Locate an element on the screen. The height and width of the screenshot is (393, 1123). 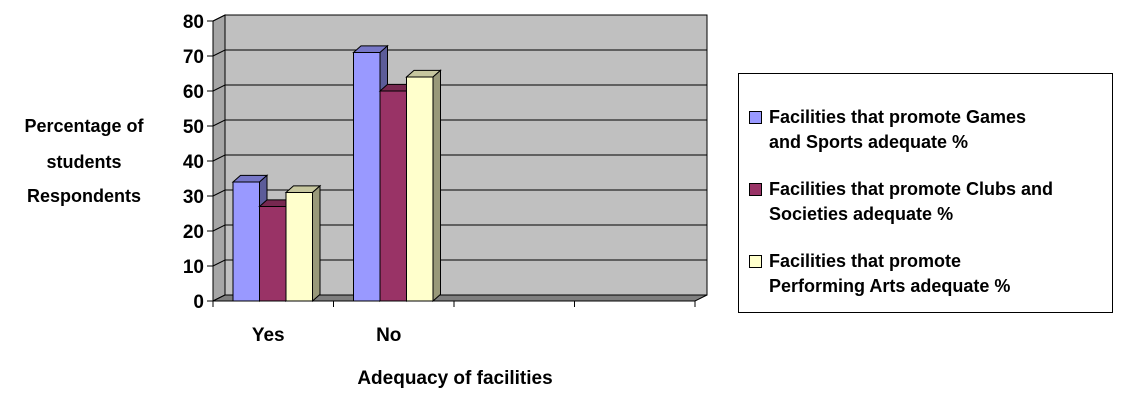
legend-label-line: Facilities that promote Clubs and is located at coordinates (911, 189).